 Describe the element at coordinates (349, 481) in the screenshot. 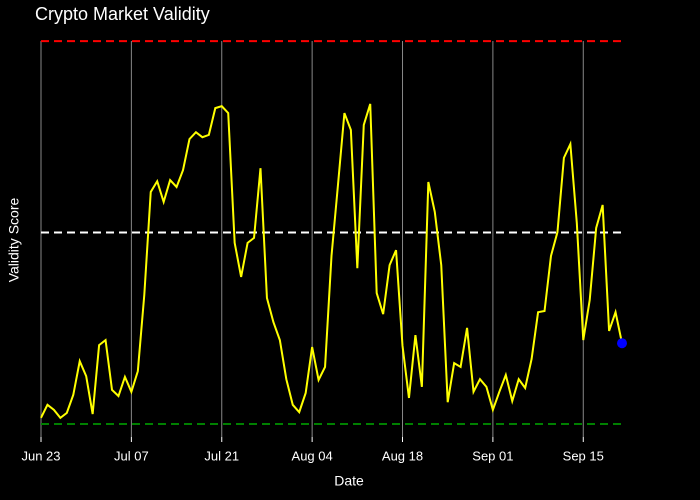

I see `x-axis-title: Date` at that location.